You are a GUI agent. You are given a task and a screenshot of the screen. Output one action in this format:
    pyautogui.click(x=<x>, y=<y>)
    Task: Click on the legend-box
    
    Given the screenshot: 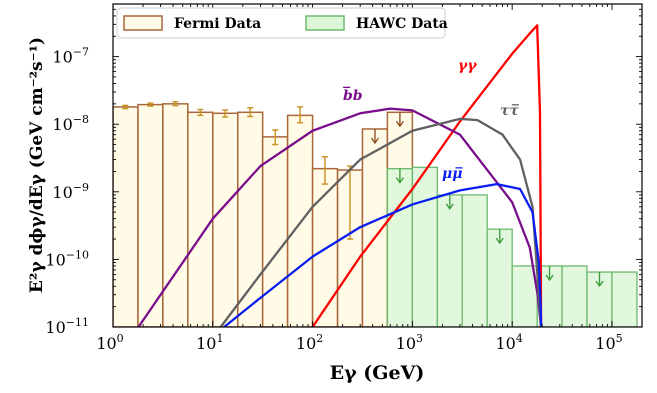 What is the action you would take?
    pyautogui.click(x=281, y=23)
    